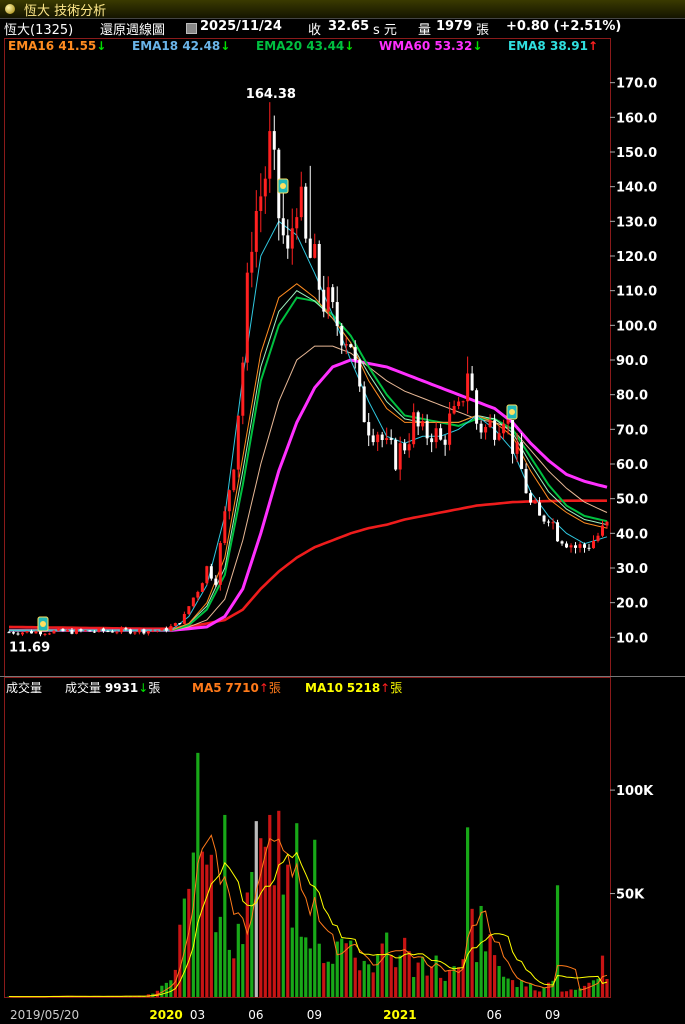 The height and width of the screenshot is (1024, 685). Describe the element at coordinates (636, 153) in the screenshot. I see `price-tick-label: 150.0` at that location.